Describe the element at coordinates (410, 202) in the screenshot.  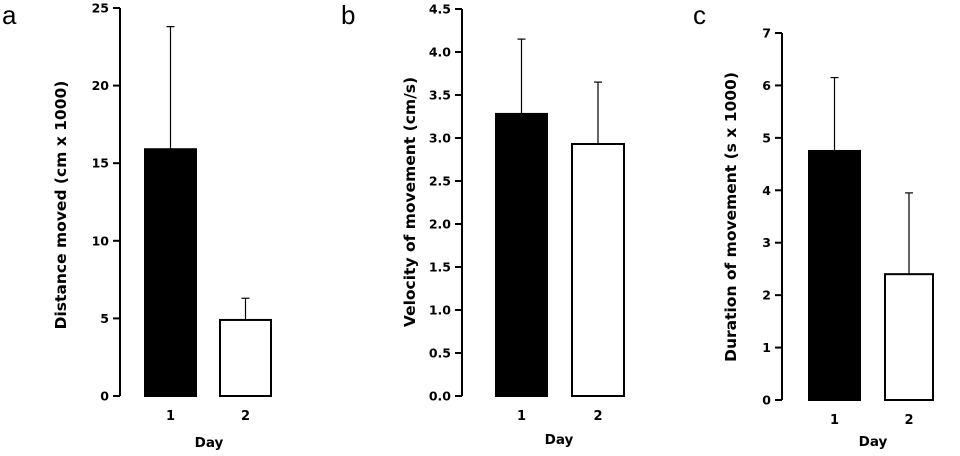
I see `panel-b-ylabel: Velocity of movement (cm/s)` at that location.